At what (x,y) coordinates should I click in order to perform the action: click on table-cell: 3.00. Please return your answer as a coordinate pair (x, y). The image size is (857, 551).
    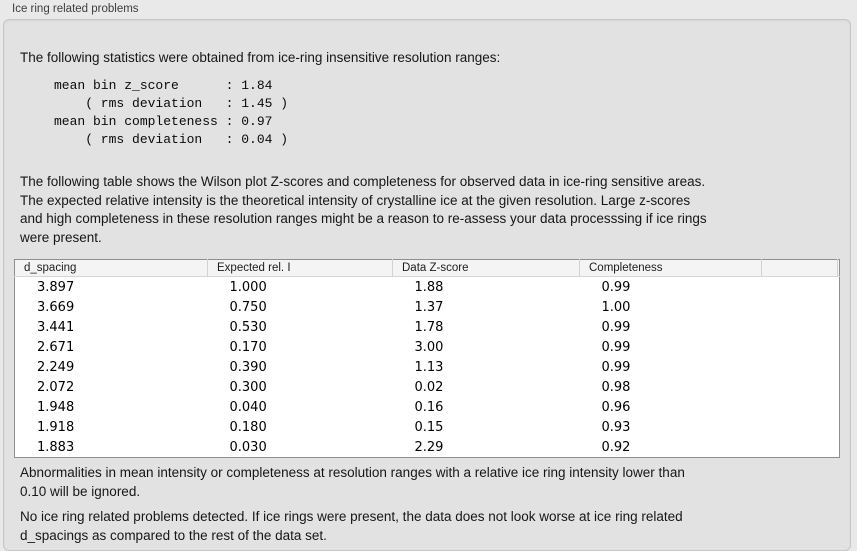
    Looking at the image, I should click on (429, 347).